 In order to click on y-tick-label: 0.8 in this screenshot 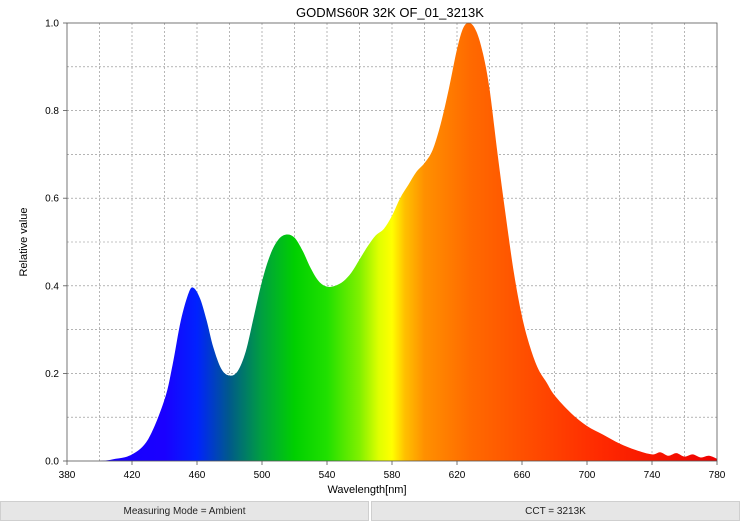, I will do `click(52, 111)`.